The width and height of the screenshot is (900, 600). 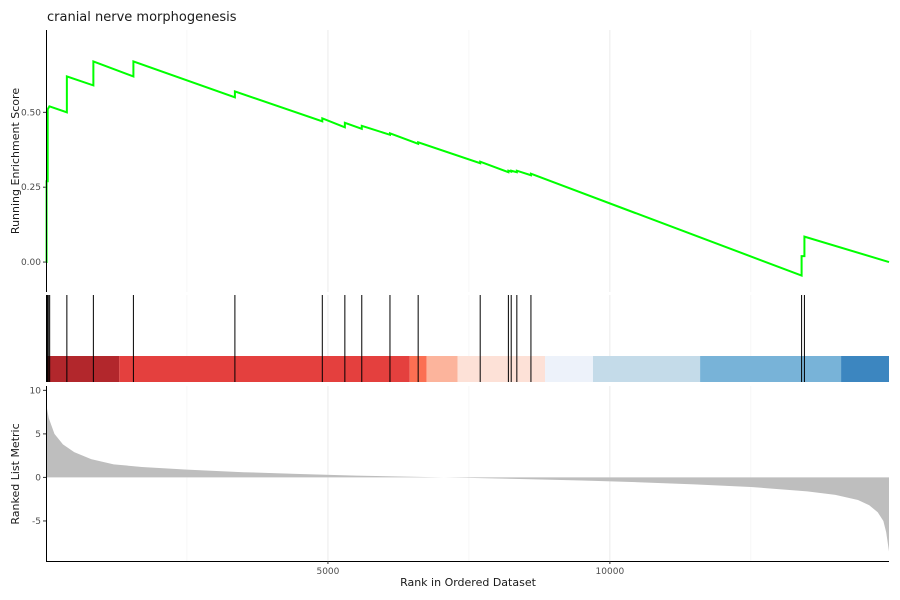 I want to click on hits-panel, so click(x=467, y=338).